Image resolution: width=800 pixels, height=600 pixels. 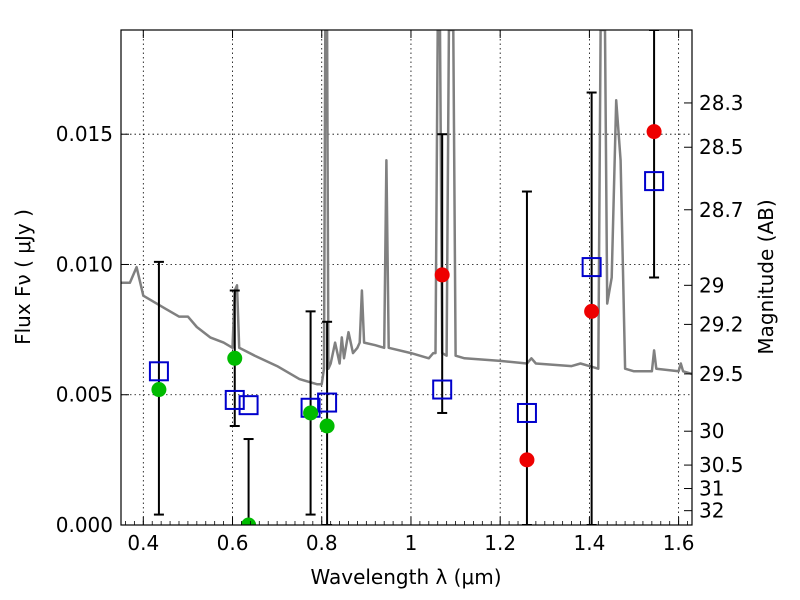 What do you see at coordinates (84, 134) in the screenshot?
I see `y-tick-label: 0.015` at bounding box center [84, 134].